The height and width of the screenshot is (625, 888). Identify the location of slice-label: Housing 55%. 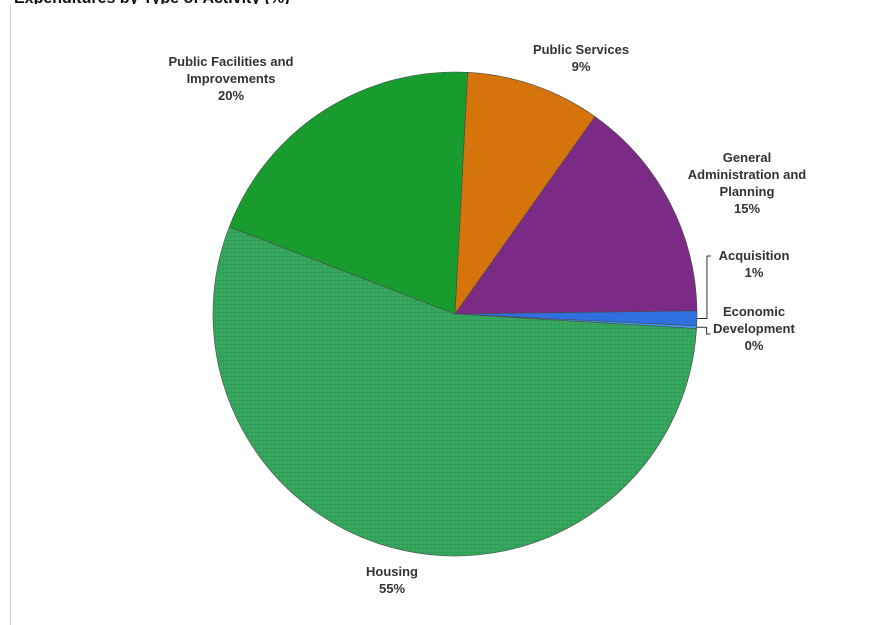
(392, 580).